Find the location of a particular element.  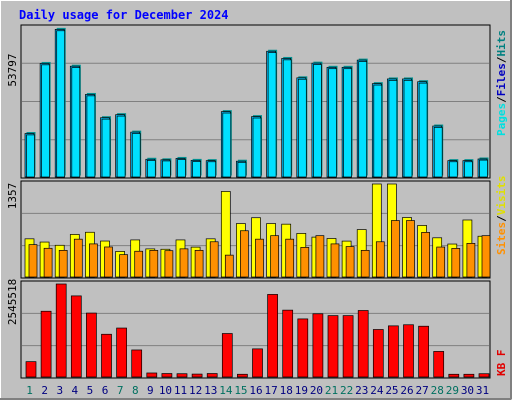

day-label: 23 is located at coordinates (361, 390).